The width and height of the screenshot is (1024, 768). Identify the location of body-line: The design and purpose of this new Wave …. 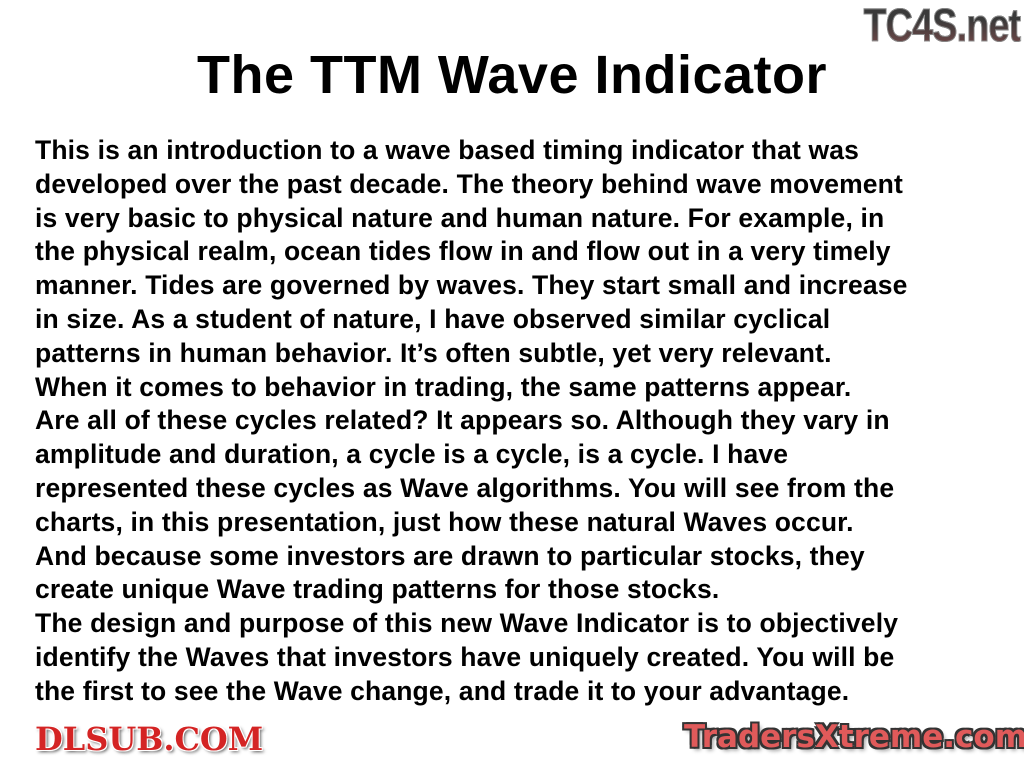
(467, 623).